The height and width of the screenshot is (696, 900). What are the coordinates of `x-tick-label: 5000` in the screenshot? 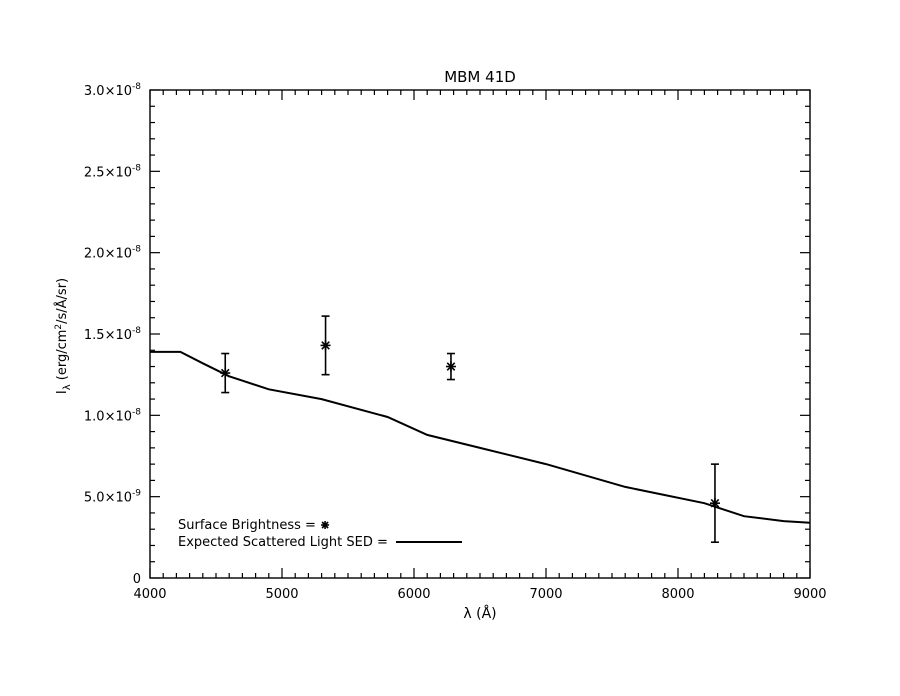 It's located at (281, 594).